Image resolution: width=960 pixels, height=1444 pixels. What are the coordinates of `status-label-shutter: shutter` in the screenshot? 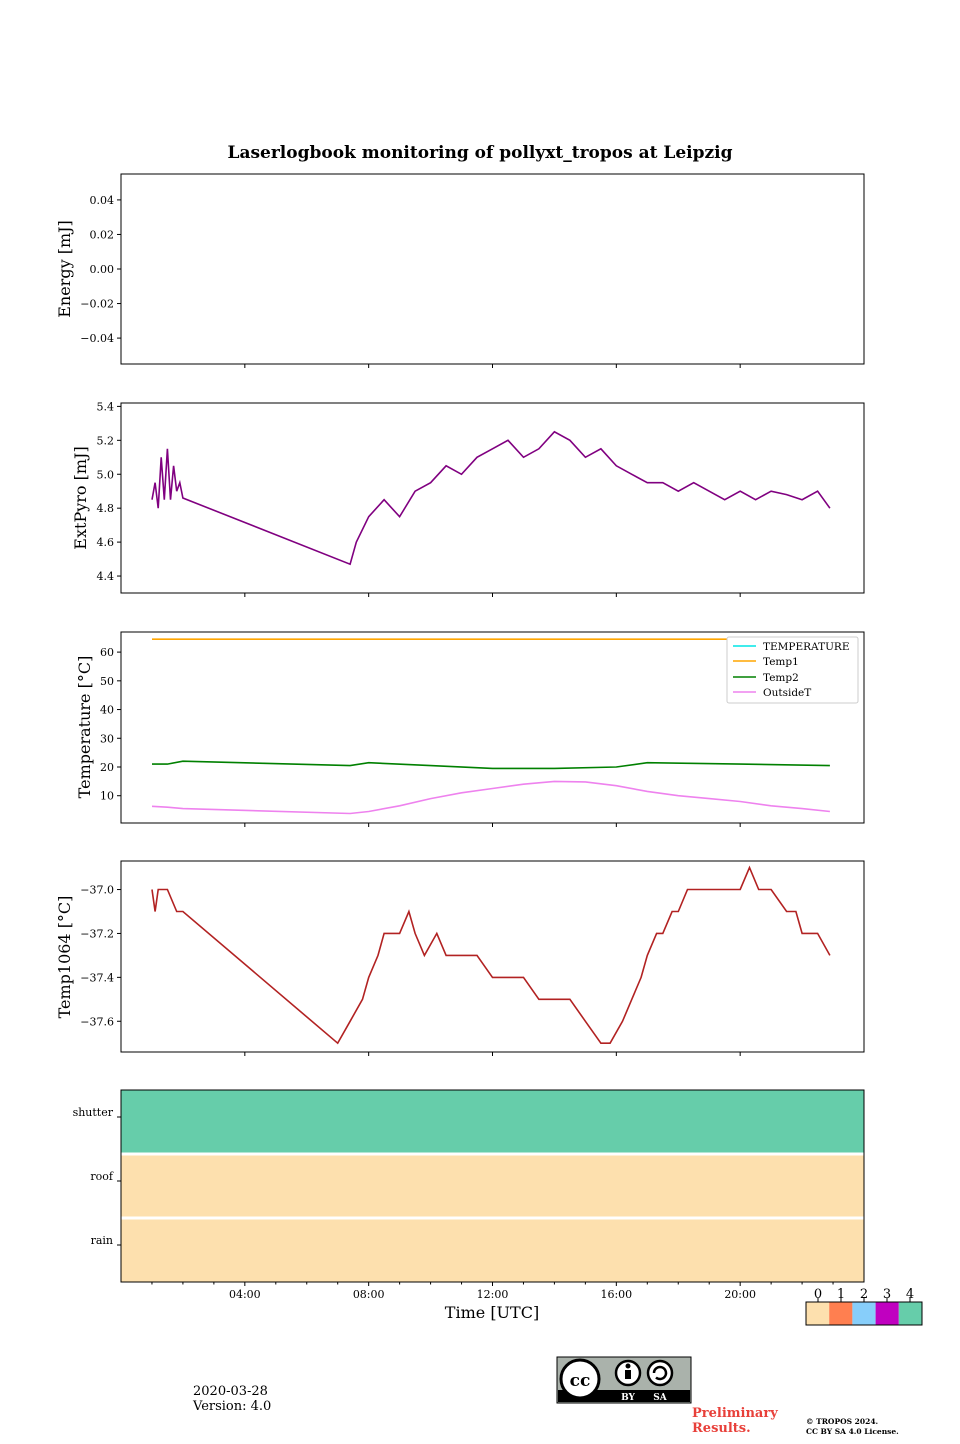 It's located at (93, 1112).